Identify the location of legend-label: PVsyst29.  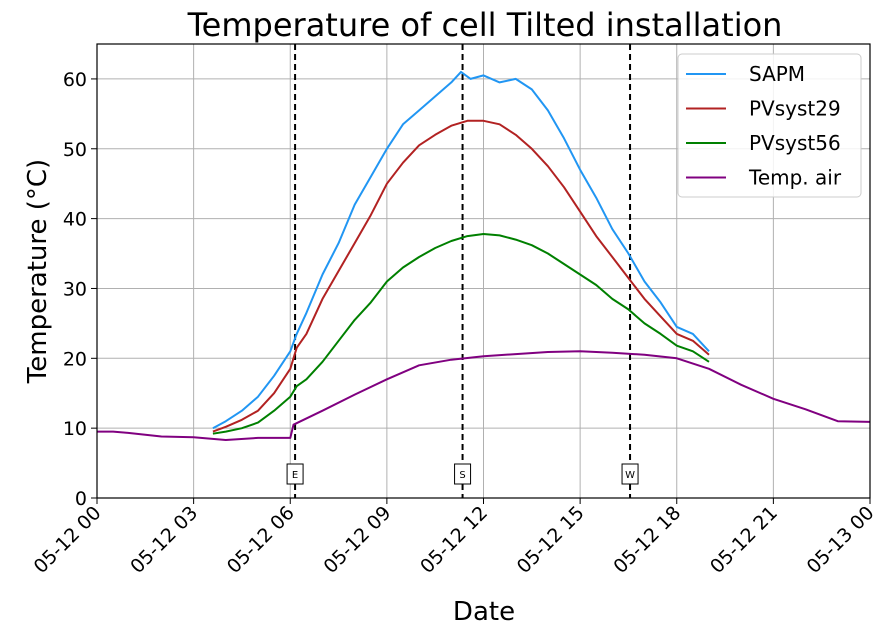
(795, 109).